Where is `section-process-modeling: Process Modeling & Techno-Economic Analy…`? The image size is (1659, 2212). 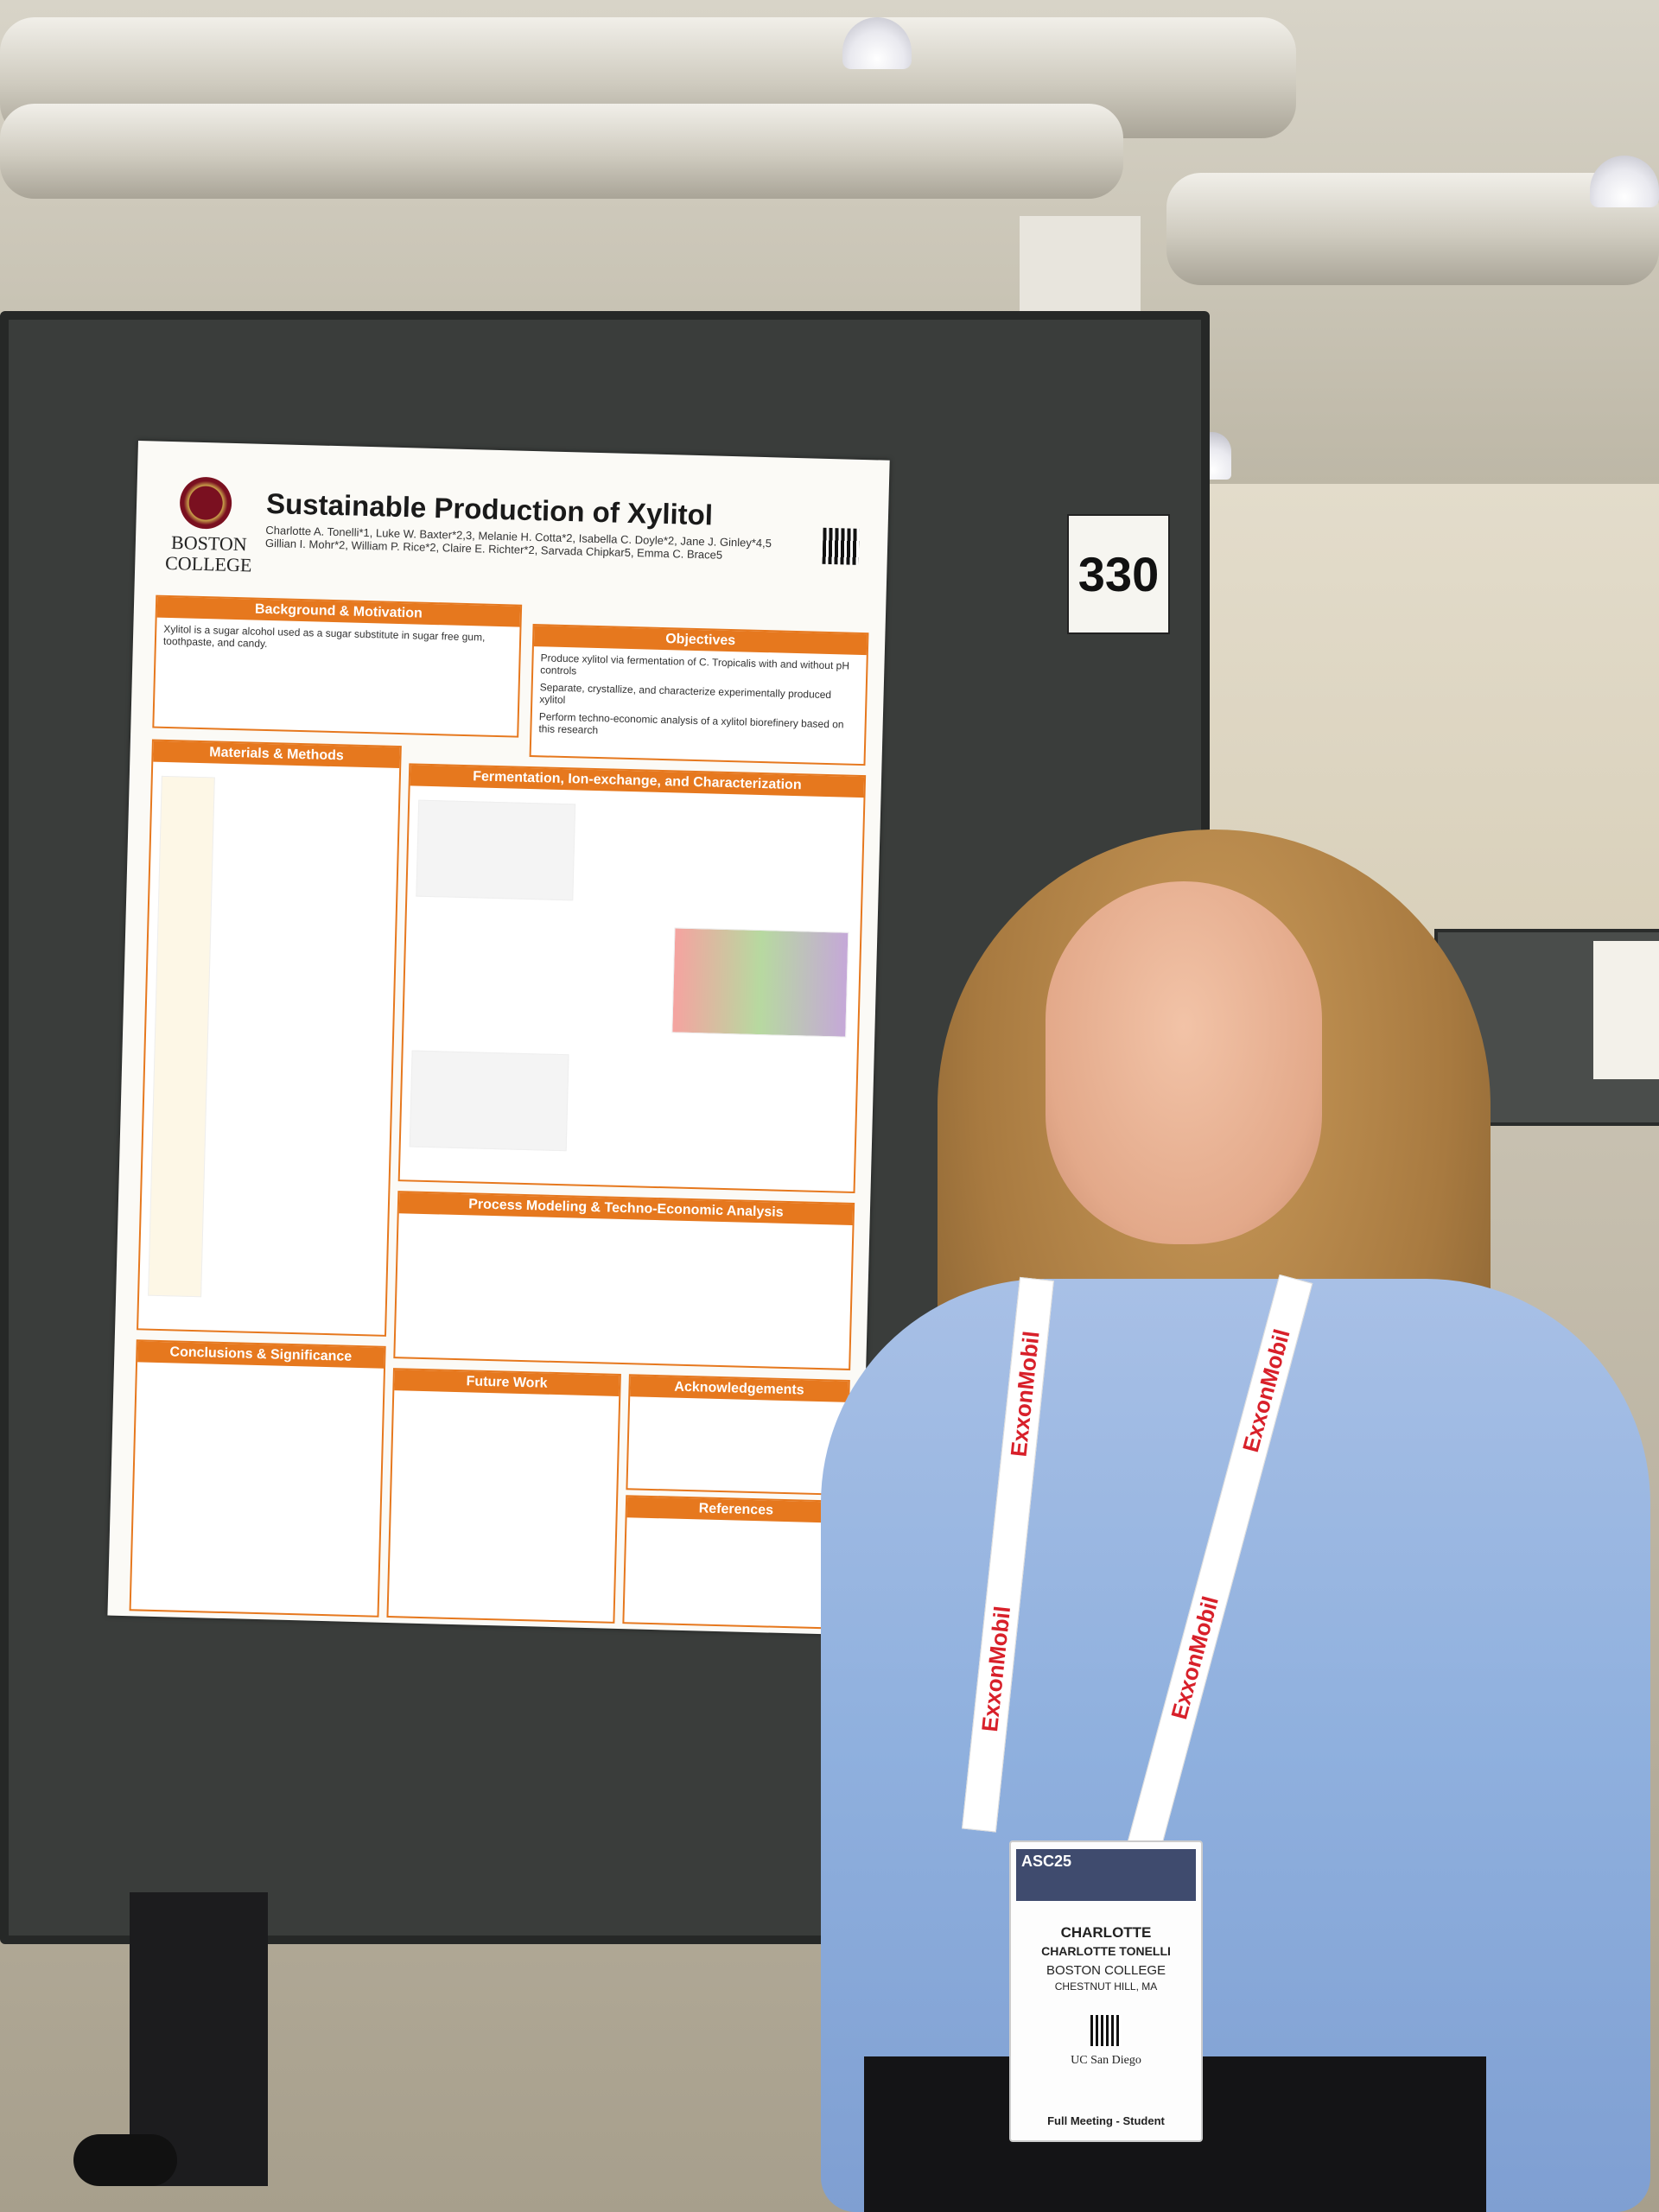
section-process-modeling: Process Modeling & Techno-Economic Analy… is located at coordinates (624, 1280).